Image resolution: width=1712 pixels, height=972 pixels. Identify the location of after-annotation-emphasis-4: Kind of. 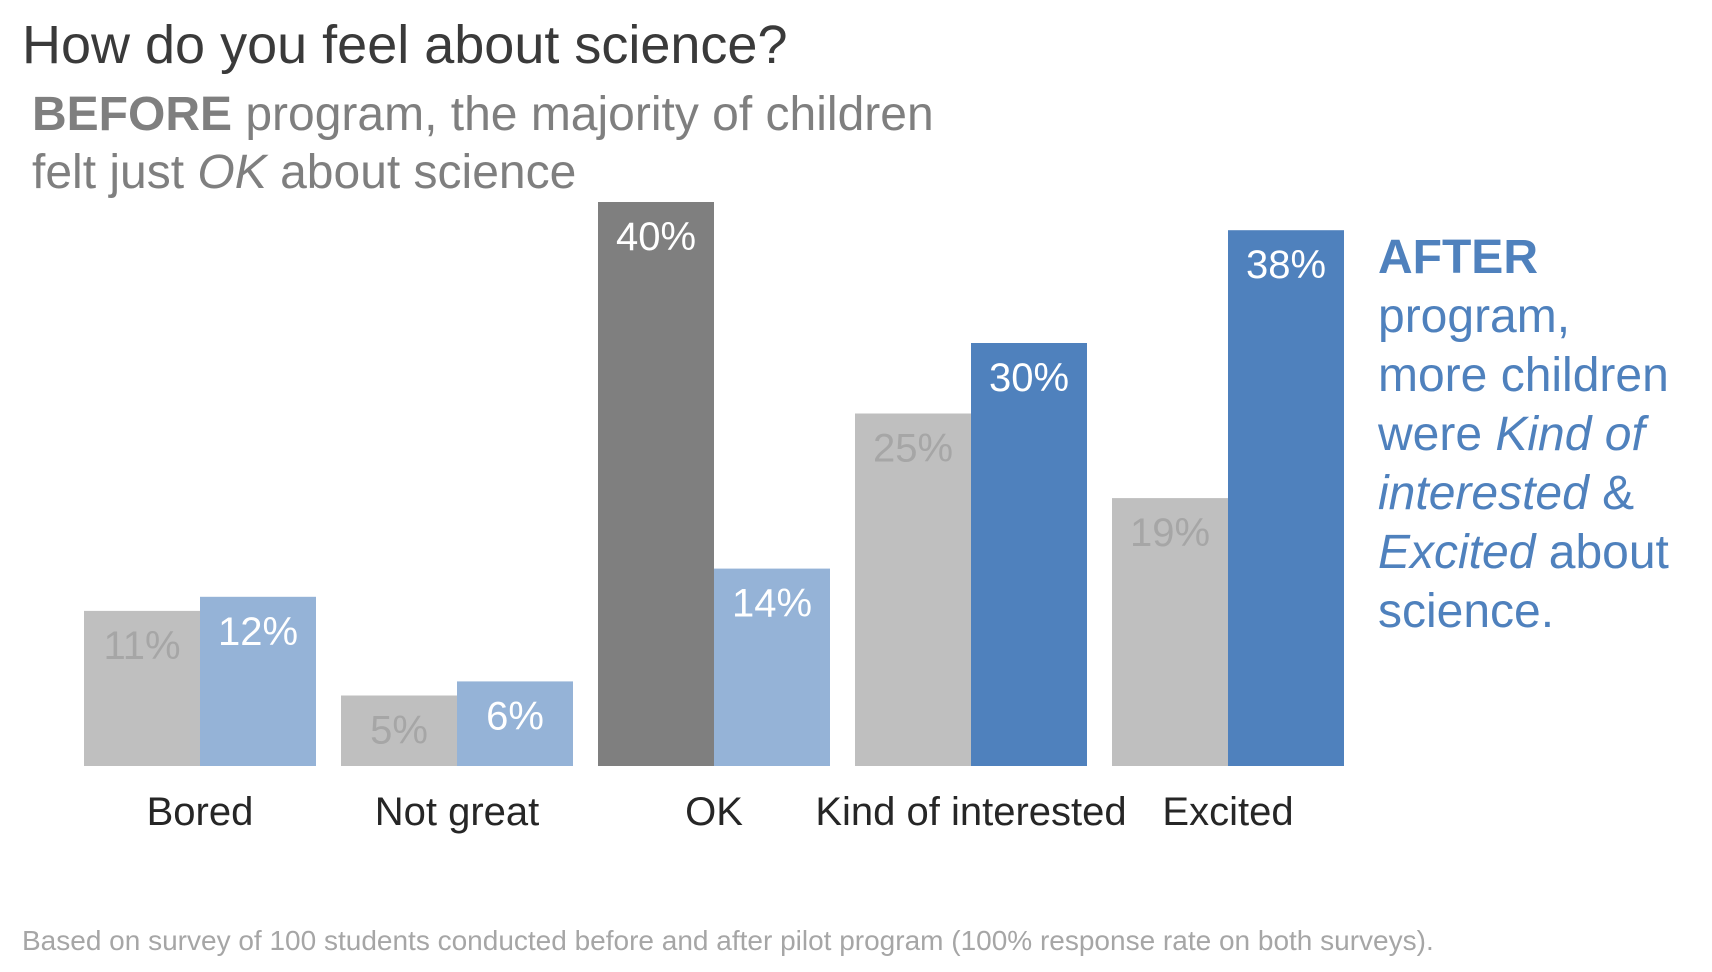
(1570, 434).